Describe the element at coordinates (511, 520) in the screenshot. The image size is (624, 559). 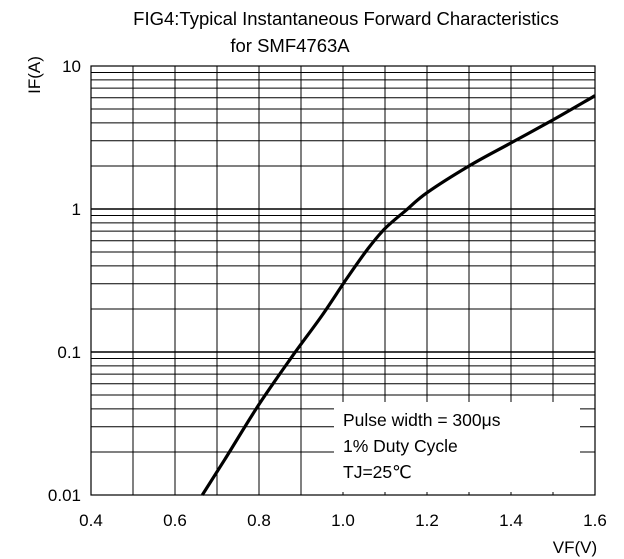
I see `x-tick-label: 1.4` at that location.